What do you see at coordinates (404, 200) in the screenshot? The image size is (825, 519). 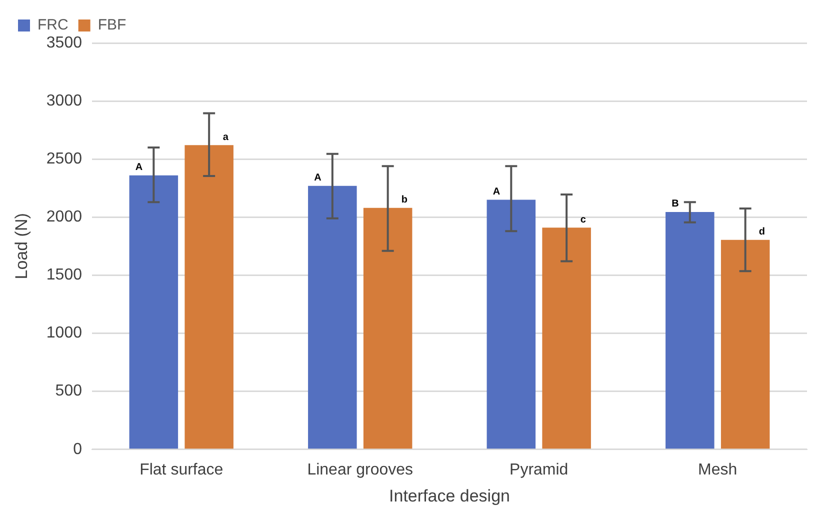 I see `data-label: b` at bounding box center [404, 200].